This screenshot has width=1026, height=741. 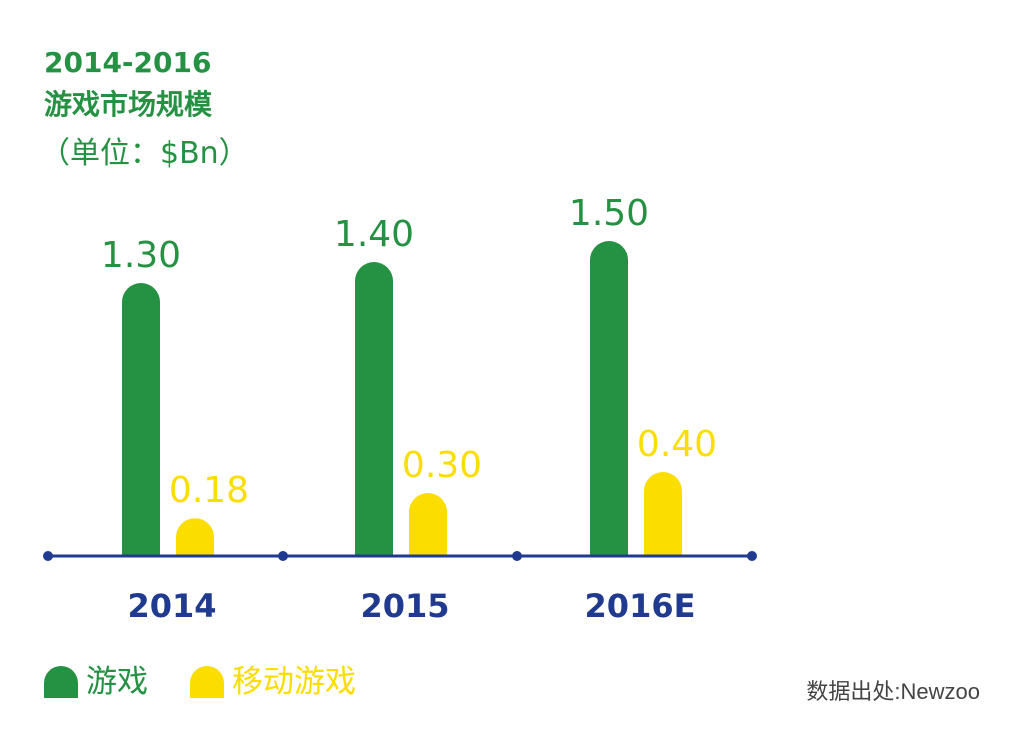 I want to click on bar-mobile-games-2015, so click(x=428, y=524).